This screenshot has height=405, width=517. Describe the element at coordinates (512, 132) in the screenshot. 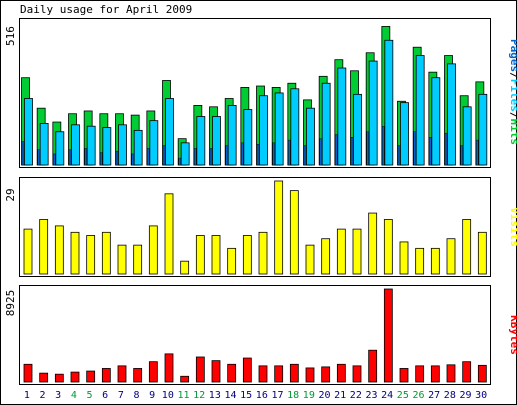

I see `legend-hits: Hits` at that location.